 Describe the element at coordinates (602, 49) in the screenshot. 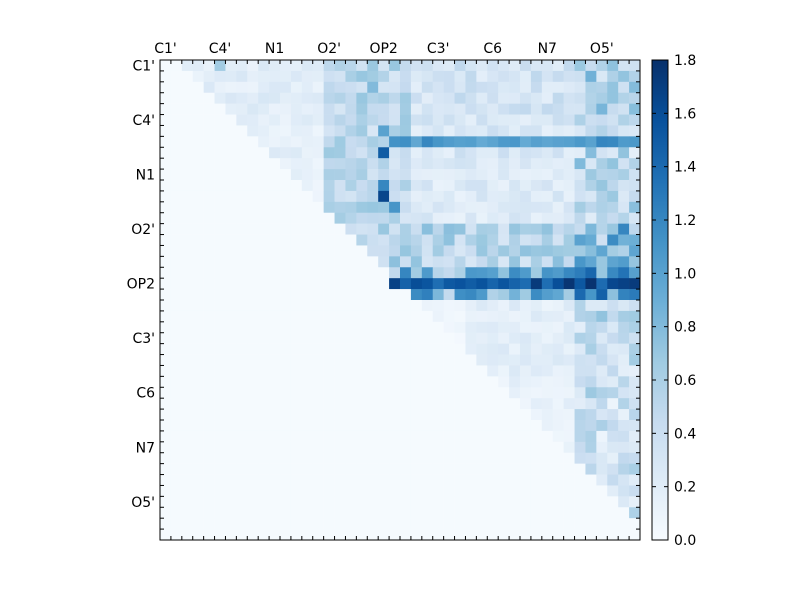

I see `x-tick-label: O5'` at that location.